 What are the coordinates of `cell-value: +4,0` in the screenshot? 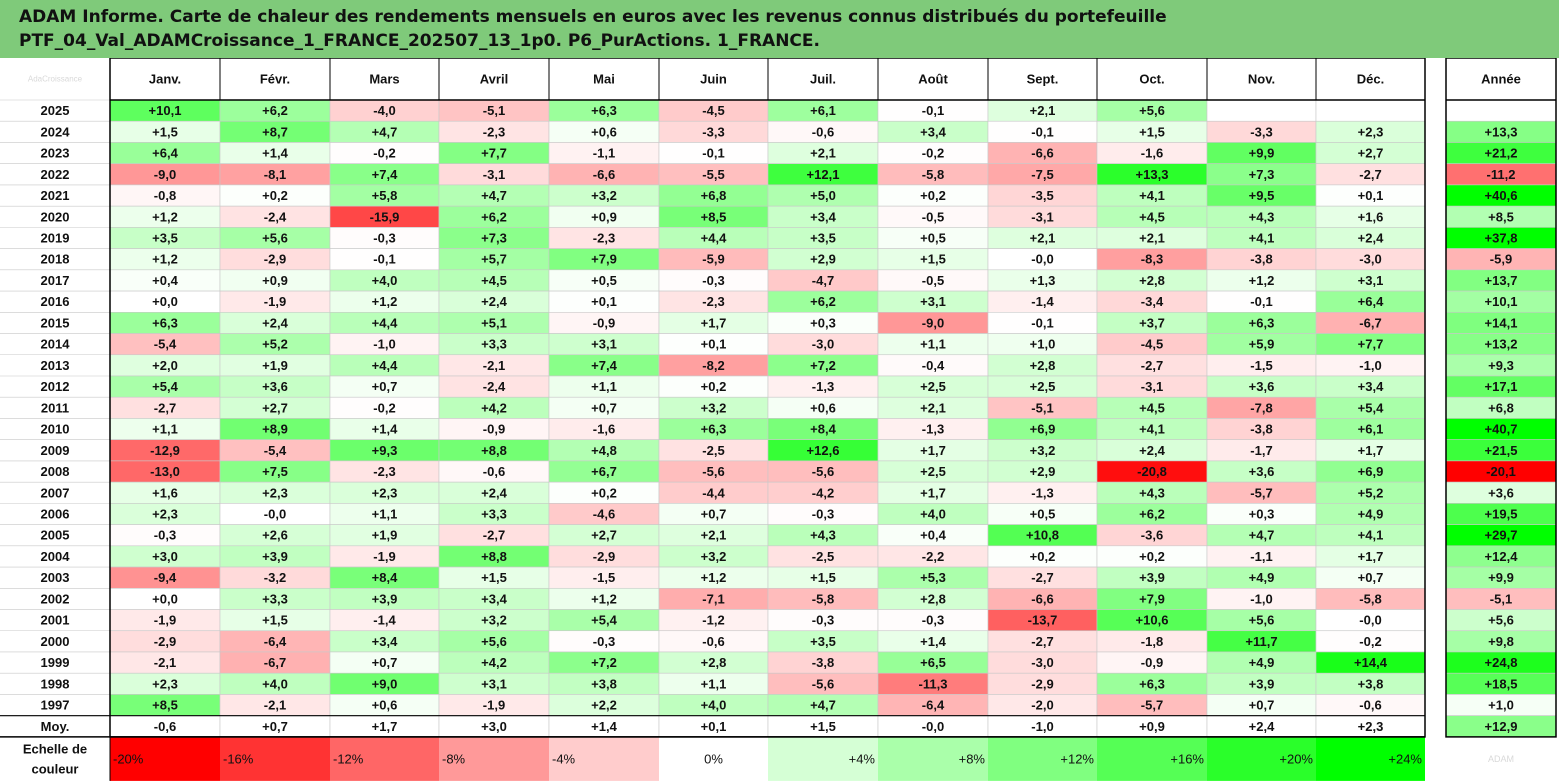 It's located at (714, 705).